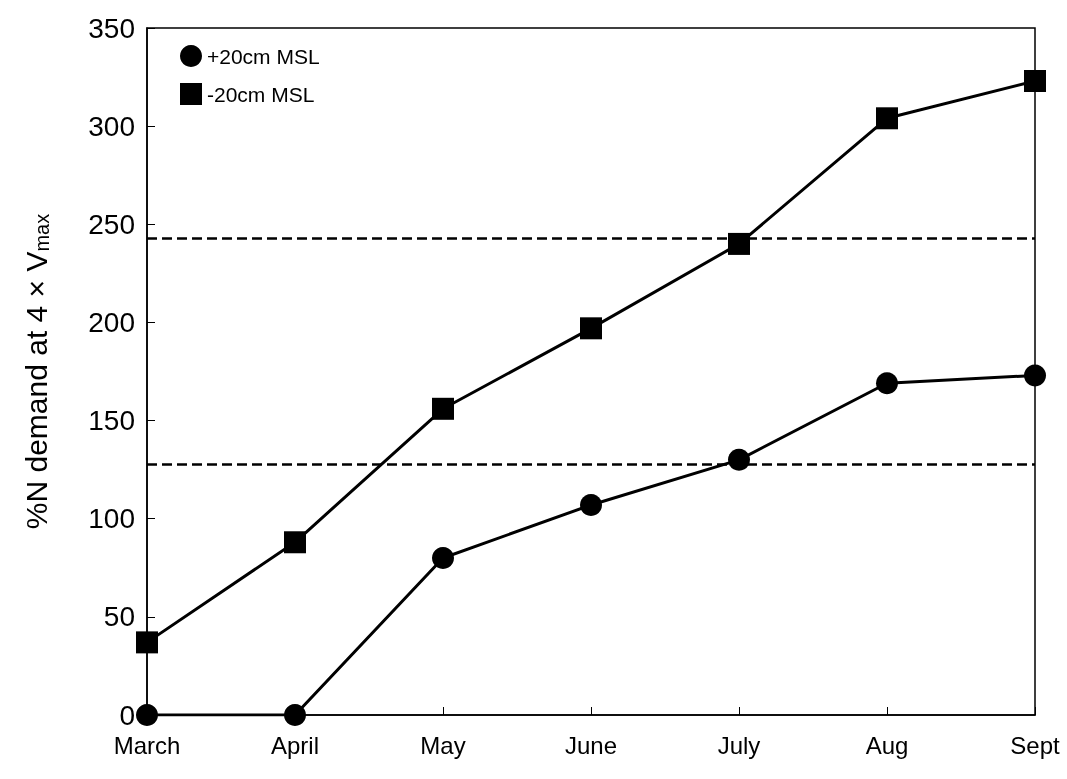  Describe the element at coordinates (263, 56) in the screenshot. I see `legend-label: +20cm MSL` at that location.